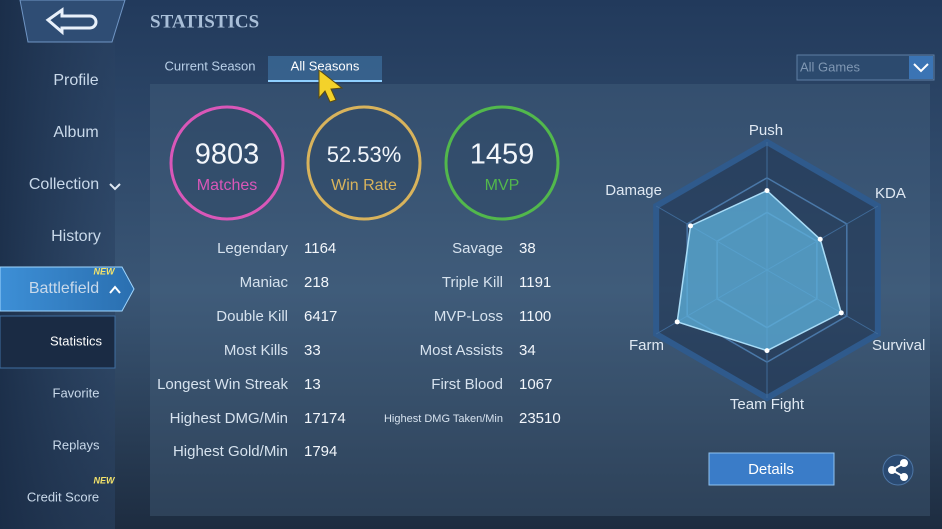 The height and width of the screenshot is (529, 942). I want to click on details-button, so click(771, 469).